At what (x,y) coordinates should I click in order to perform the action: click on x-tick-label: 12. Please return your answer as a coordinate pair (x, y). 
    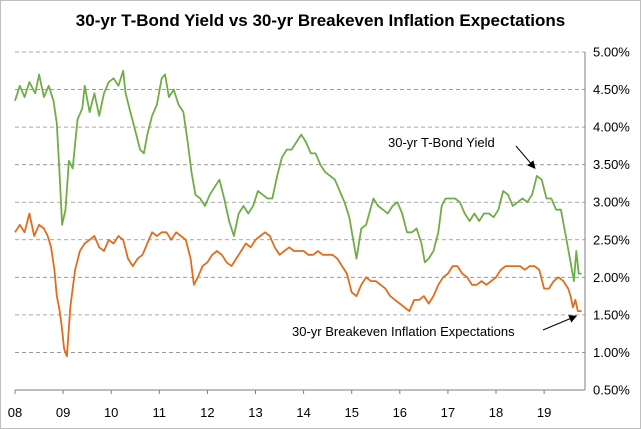
    Looking at the image, I should click on (207, 412).